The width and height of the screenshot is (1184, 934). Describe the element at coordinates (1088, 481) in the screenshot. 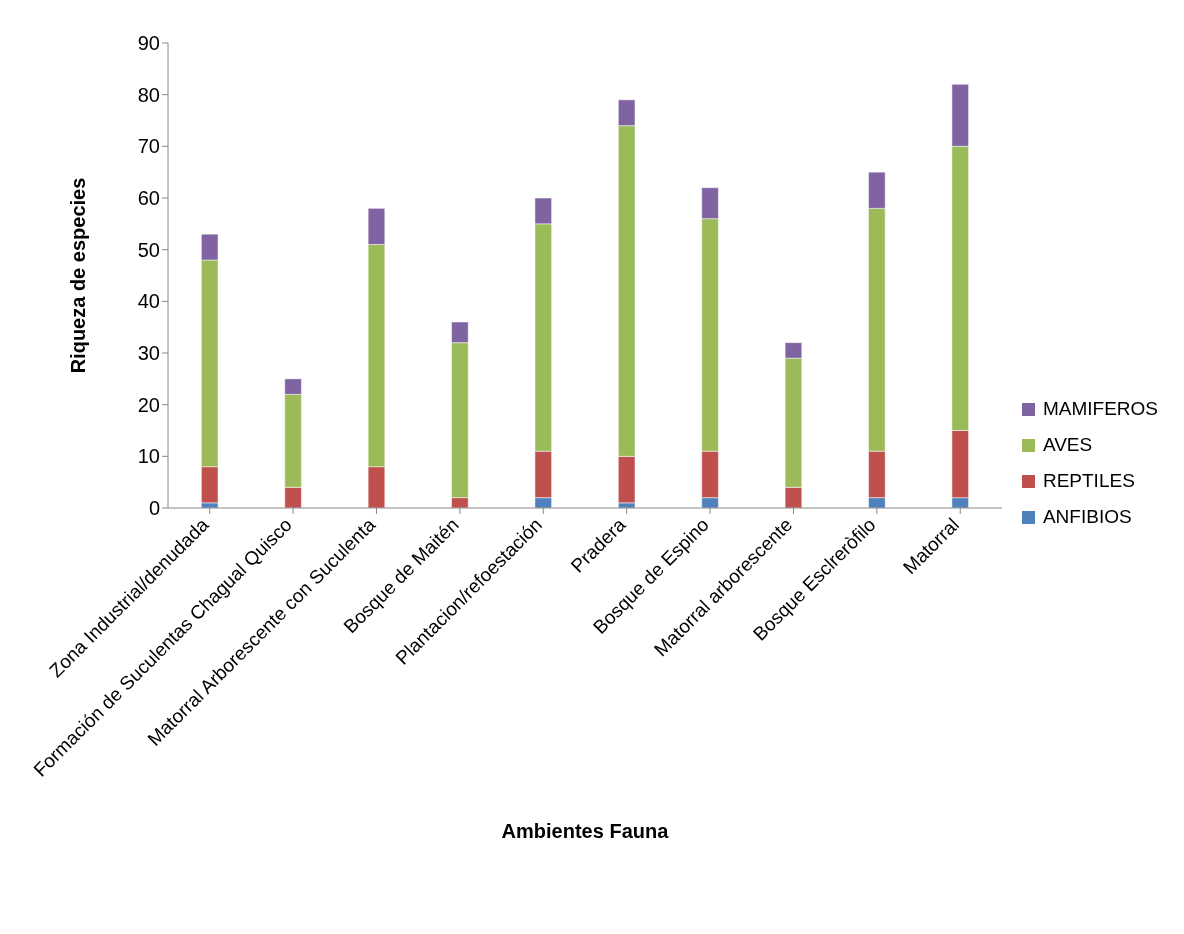

I see `legend-label: REPTILES` at that location.